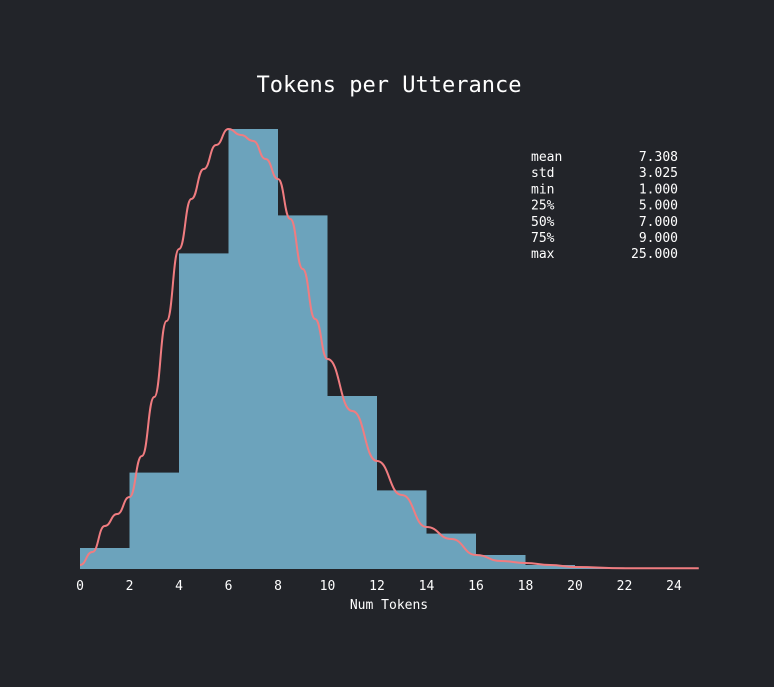 This screenshot has width=774, height=687. What do you see at coordinates (543, 254) in the screenshot?
I see `stat-label: max` at bounding box center [543, 254].